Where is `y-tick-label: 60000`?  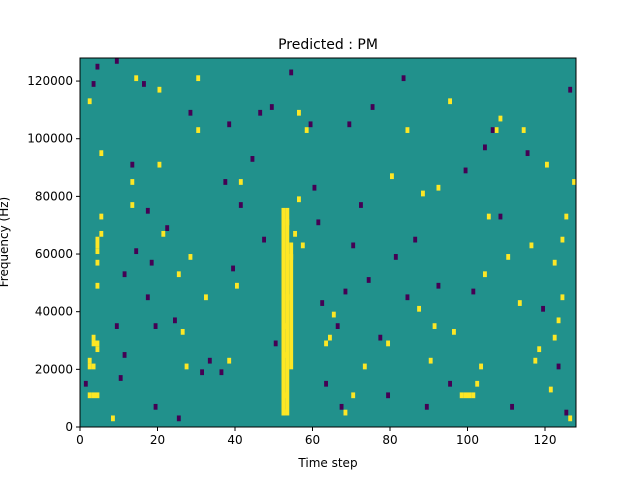
y-tick-label: 60000 is located at coordinates (54, 254).